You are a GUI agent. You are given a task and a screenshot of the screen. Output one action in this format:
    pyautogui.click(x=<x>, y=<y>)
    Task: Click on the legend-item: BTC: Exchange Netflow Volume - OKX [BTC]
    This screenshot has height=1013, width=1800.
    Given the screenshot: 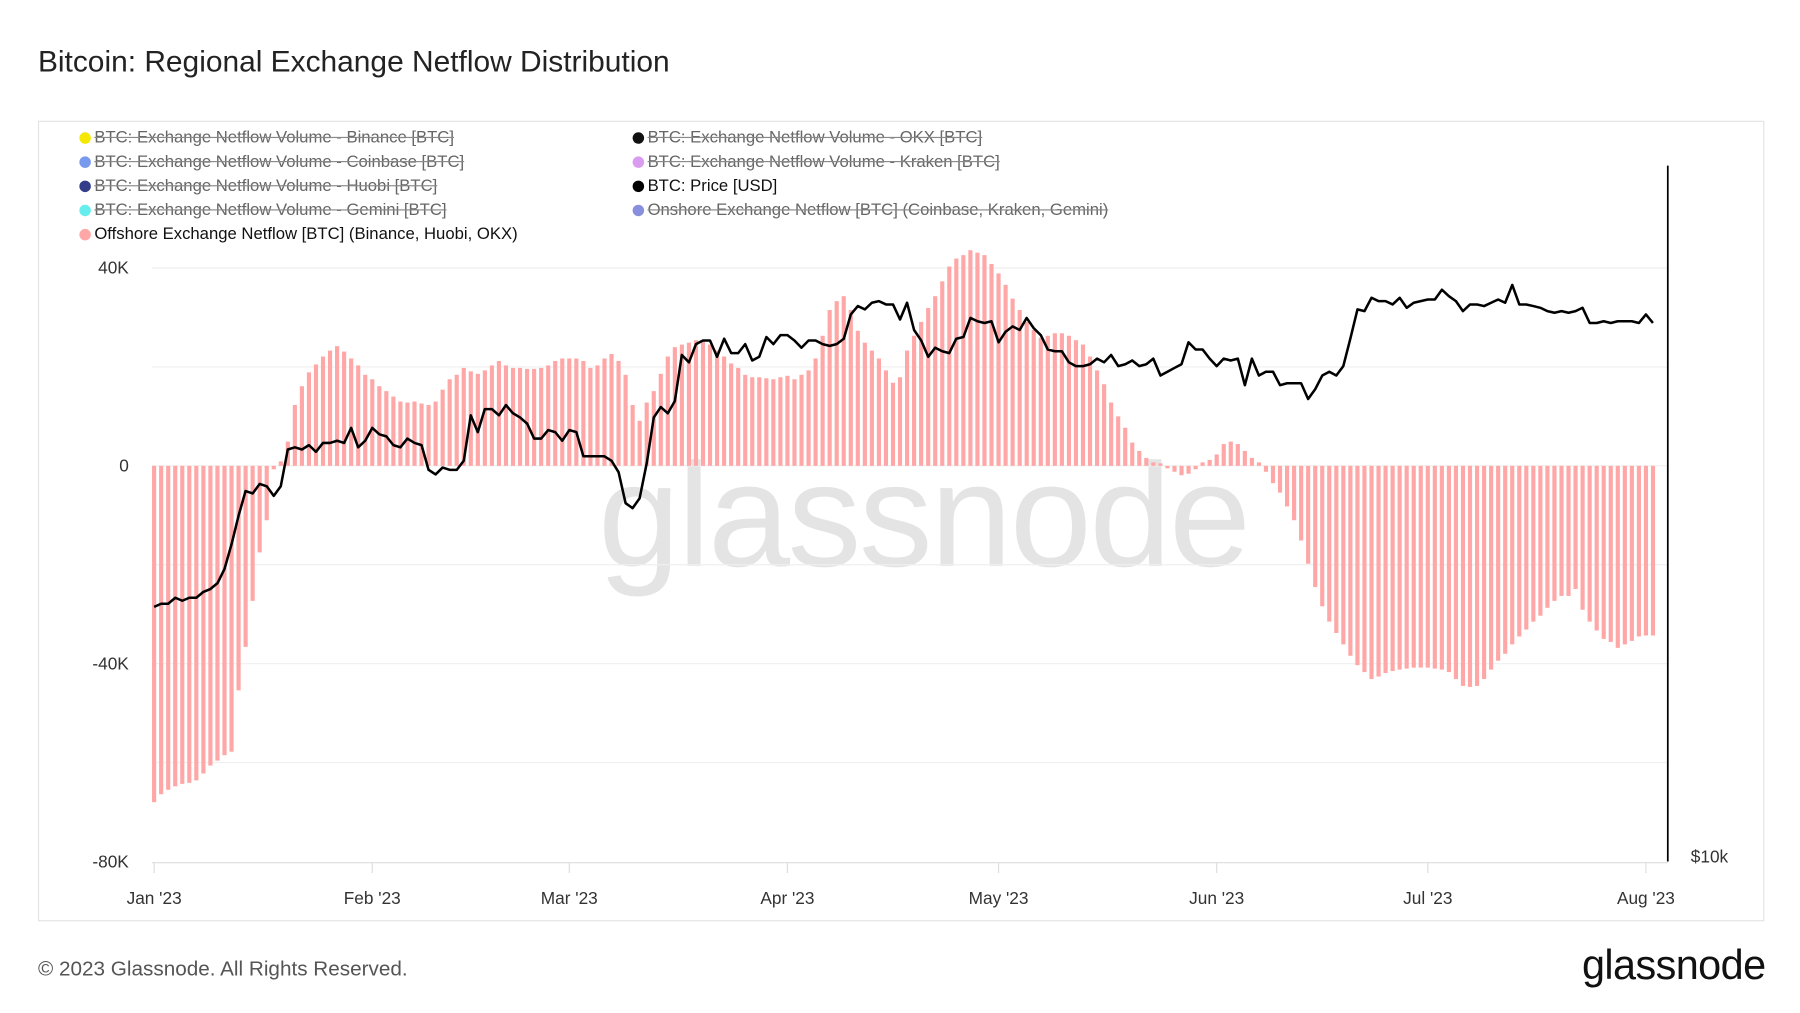 What is the action you would take?
    pyautogui.click(x=870, y=139)
    